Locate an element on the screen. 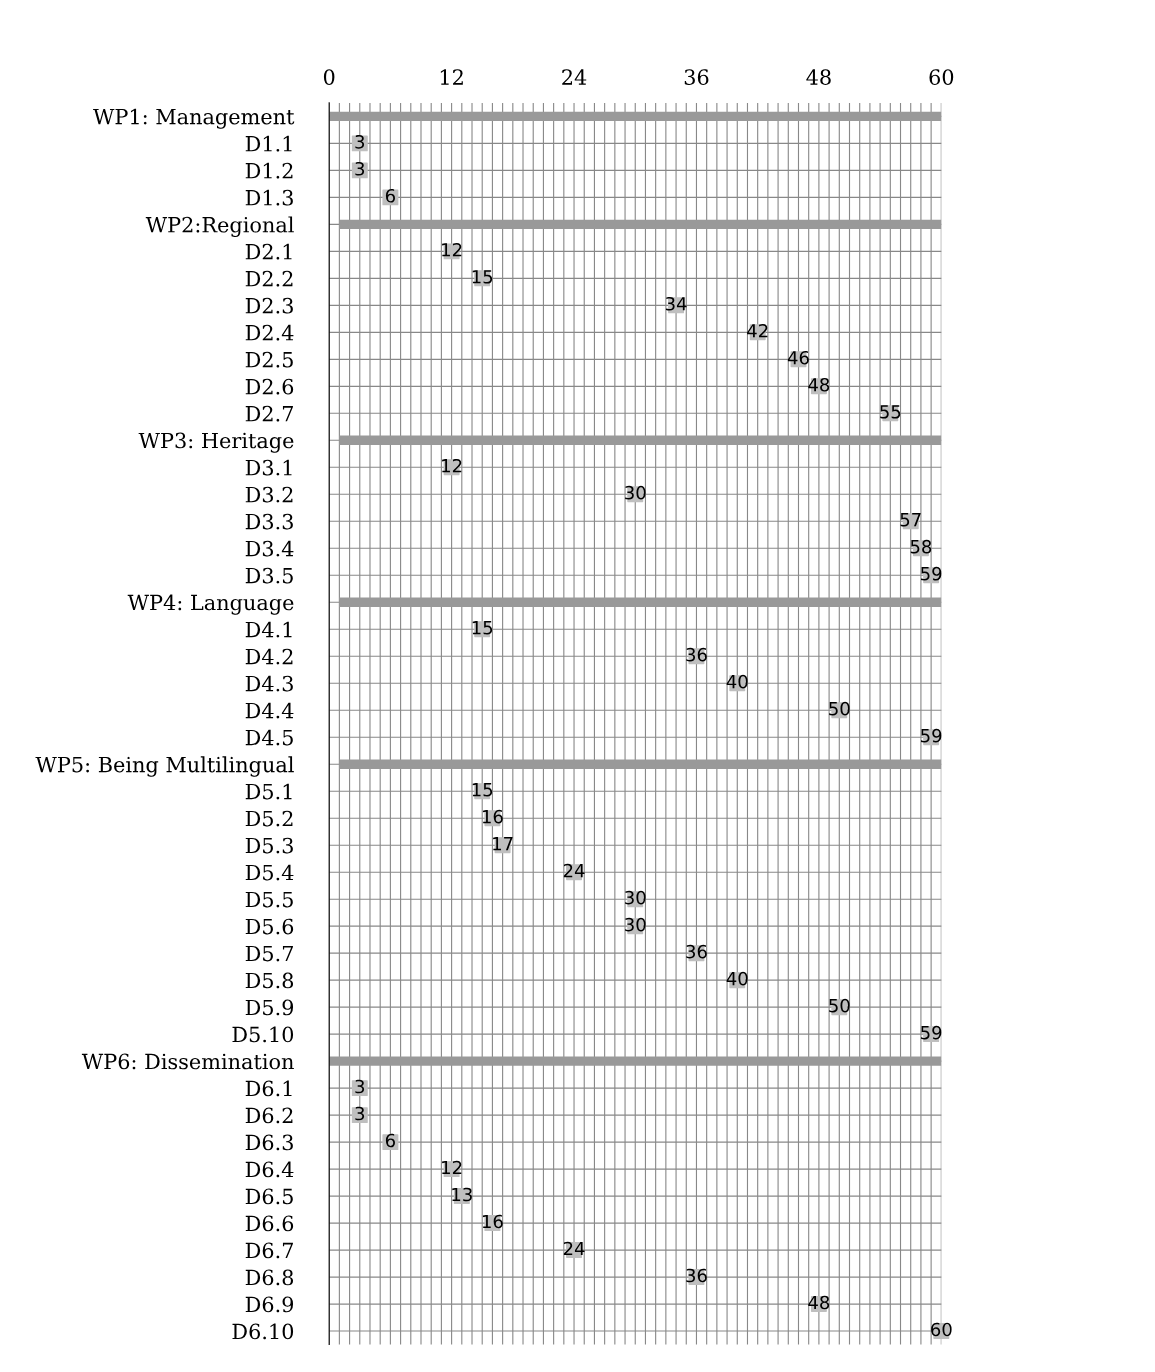 The width and height of the screenshot is (1155, 1372). y-tick-label: WP4: Language is located at coordinates (210, 604).